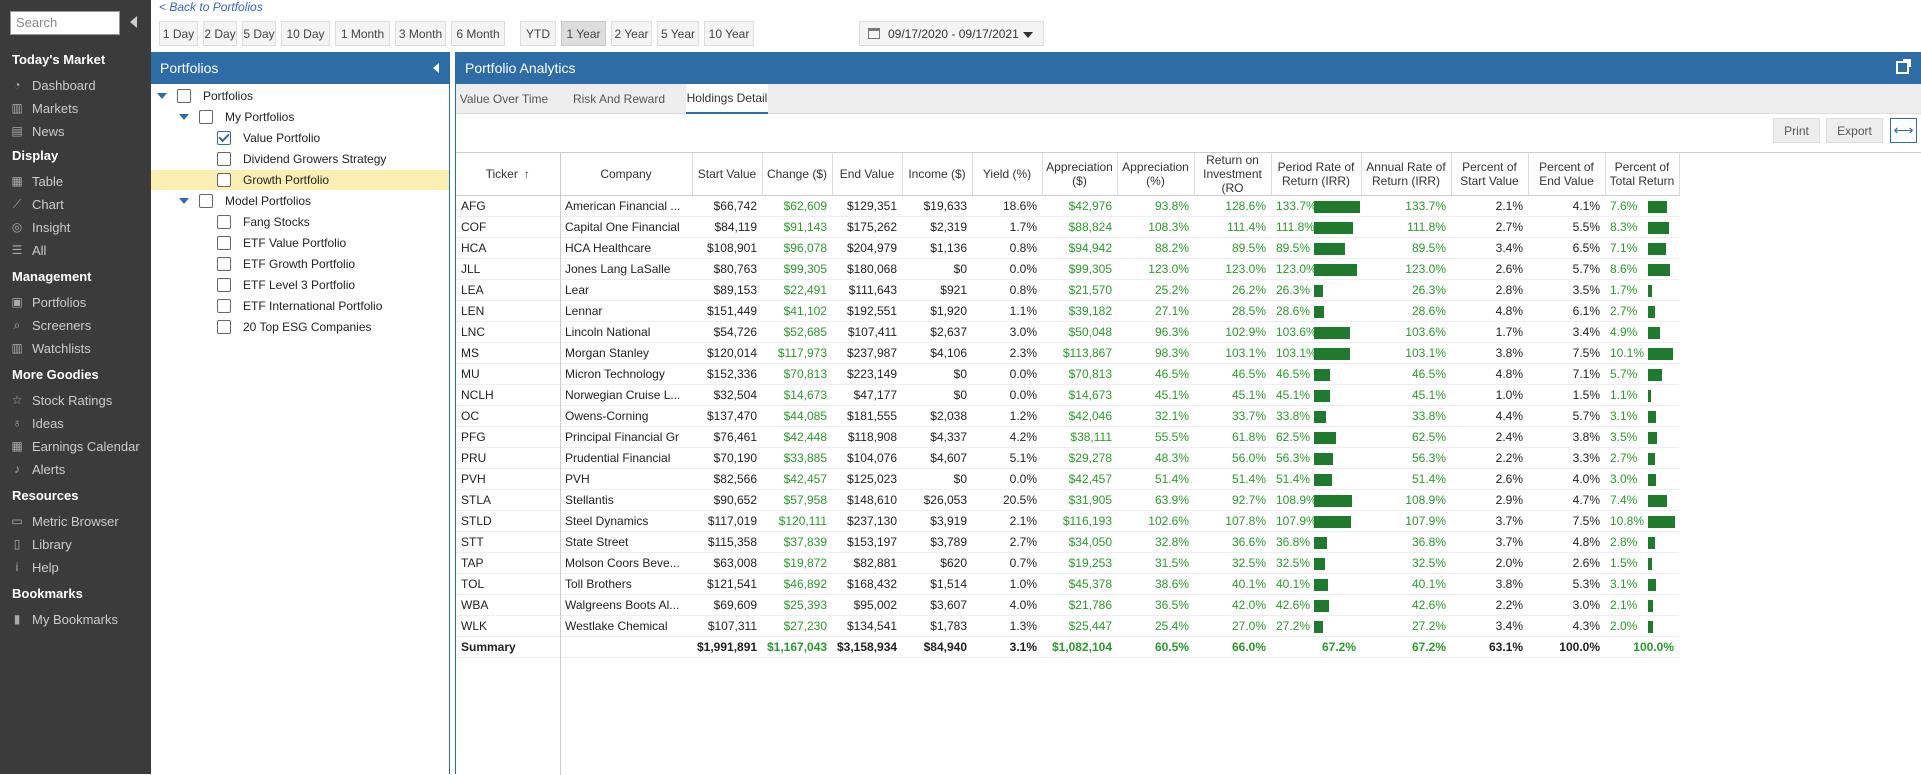  Describe the element at coordinates (1903, 66) in the screenshot. I see `popout-icon` at that location.